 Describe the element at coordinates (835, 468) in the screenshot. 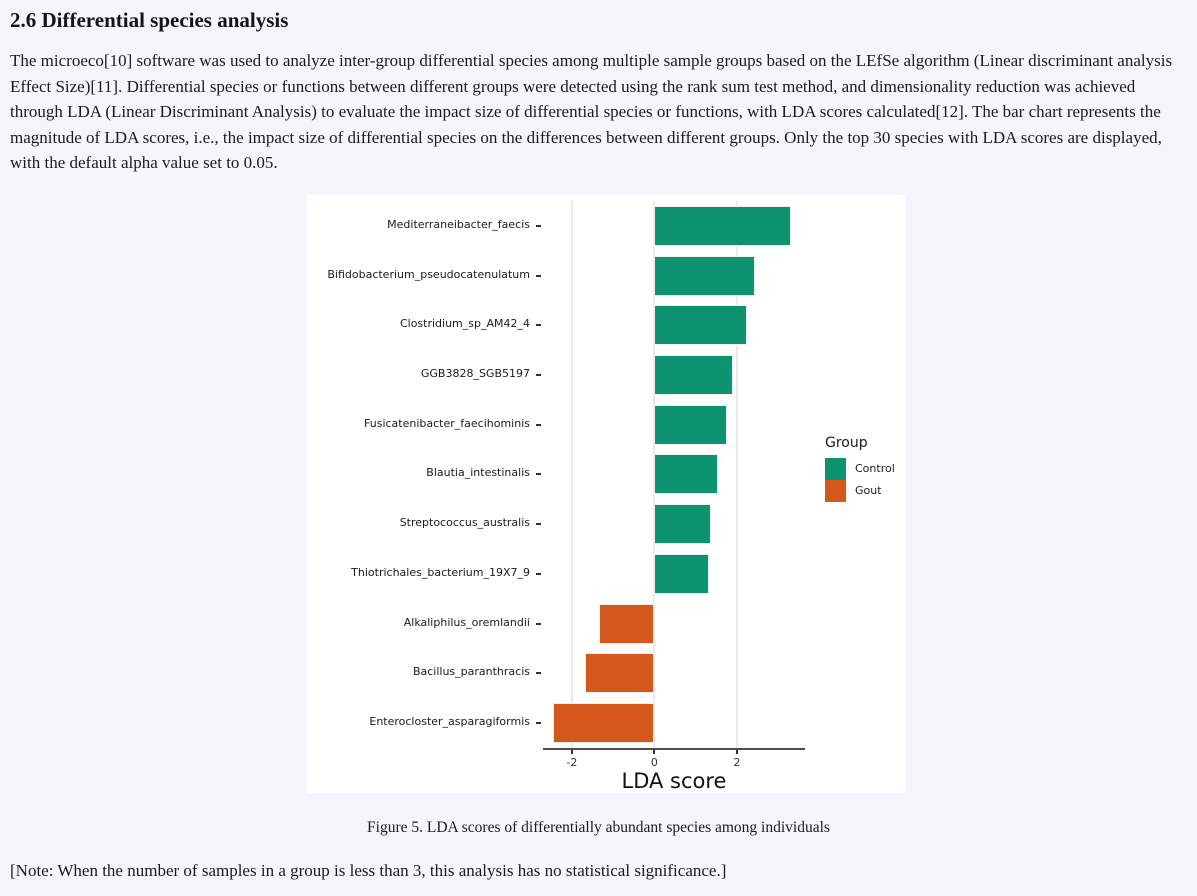

I see `control-color-swatch` at that location.